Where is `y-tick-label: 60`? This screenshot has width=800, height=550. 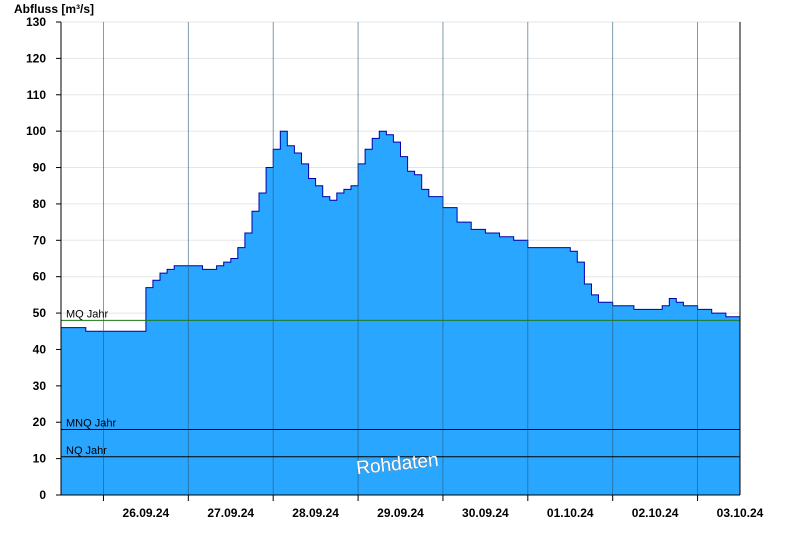 y-tick-label: 60 is located at coordinates (40, 277).